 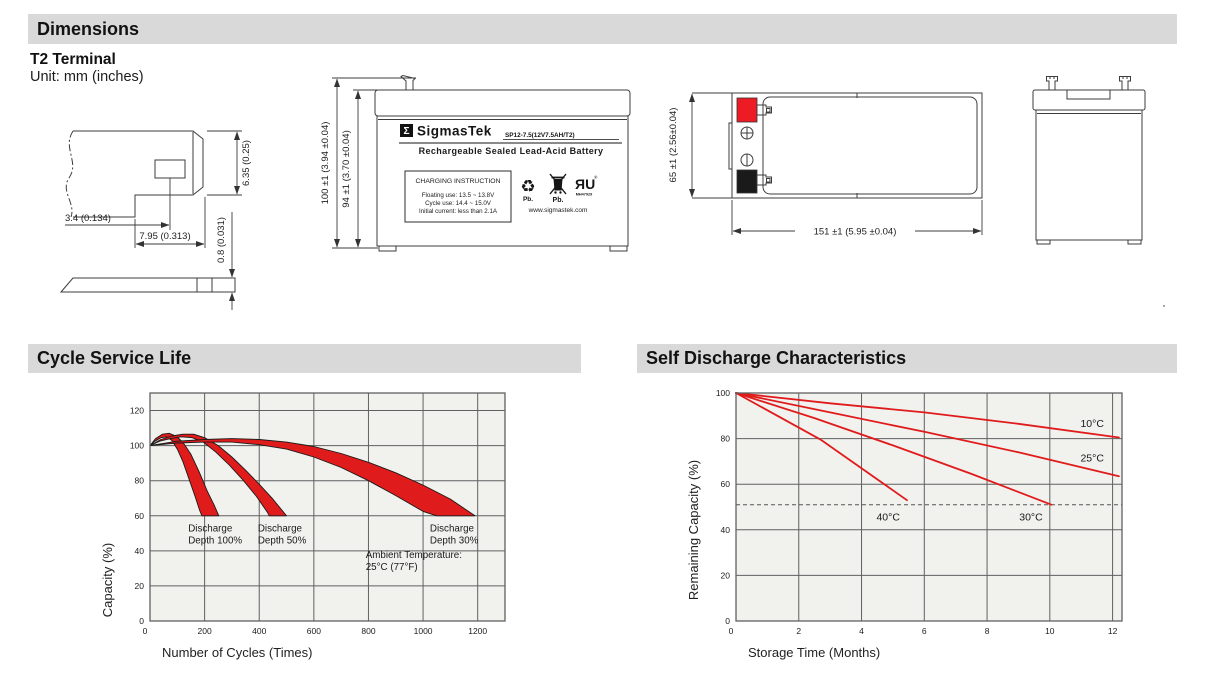 I want to click on positive-tab-hole, so click(x=768, y=110).